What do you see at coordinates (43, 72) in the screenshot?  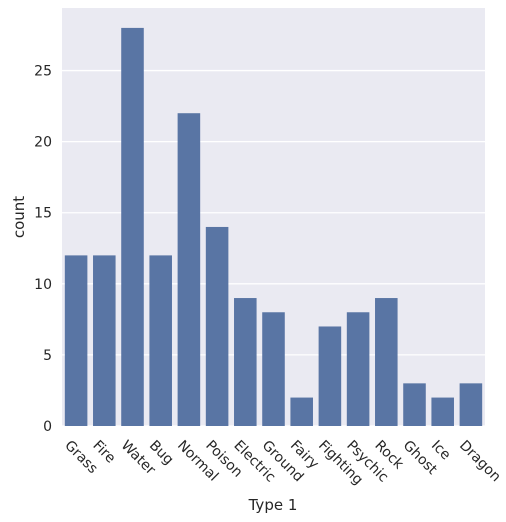 I see `y-tick-label-5: 25` at bounding box center [43, 72].